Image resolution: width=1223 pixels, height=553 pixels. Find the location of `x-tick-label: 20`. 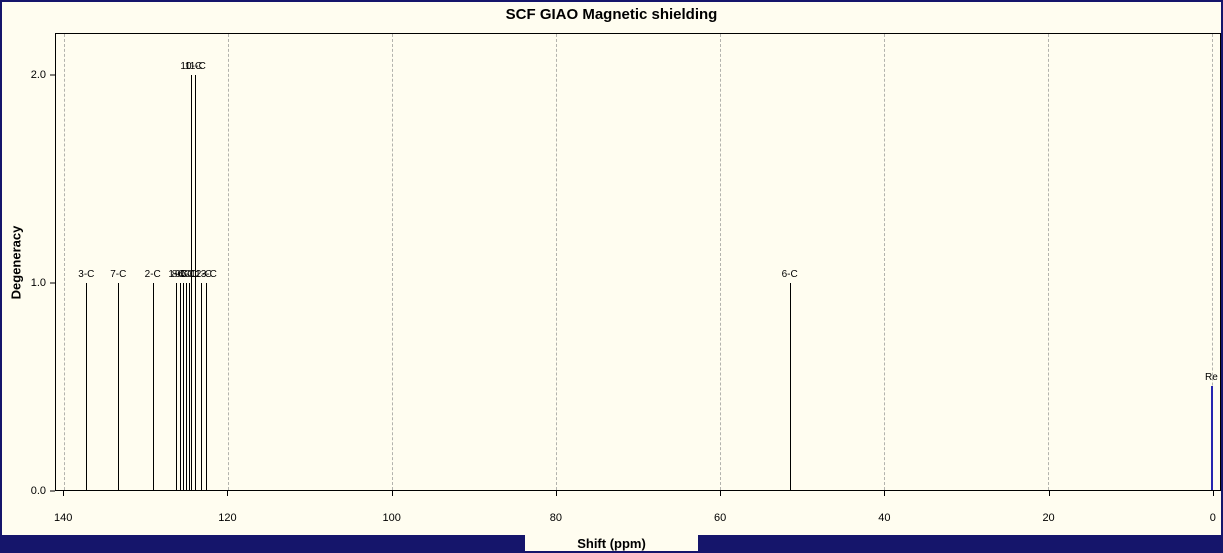

x-tick-label: 20 is located at coordinates (1048, 518).